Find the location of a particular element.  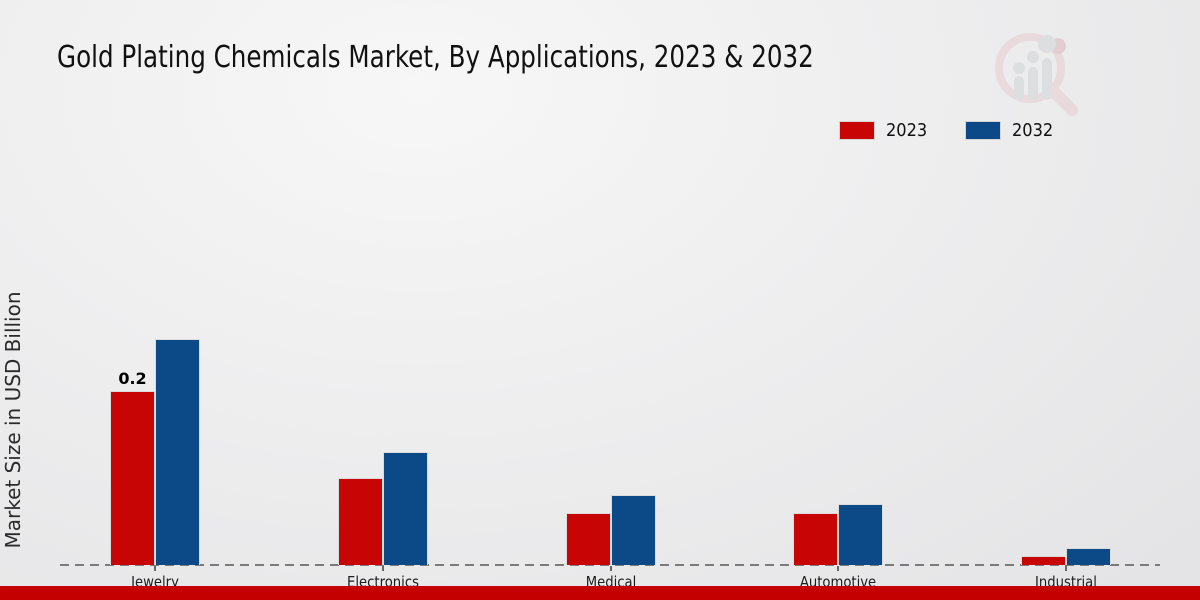

bar-2023-industrial is located at coordinates (1043, 560).